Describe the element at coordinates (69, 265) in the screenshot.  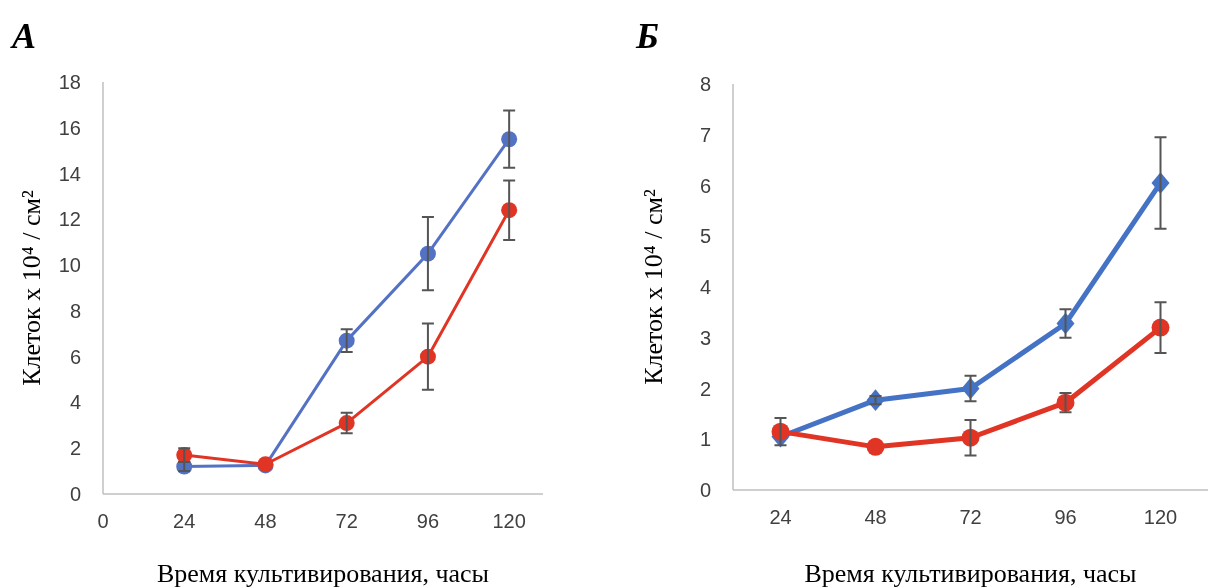
I see `y-tick-label: 10` at that location.